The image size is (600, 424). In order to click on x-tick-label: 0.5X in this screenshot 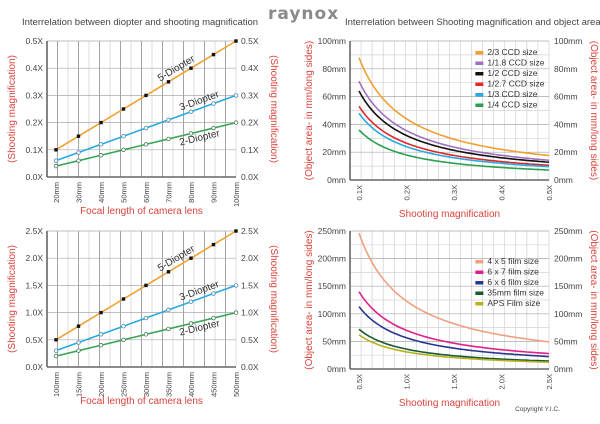, I will do `click(549, 192)`.